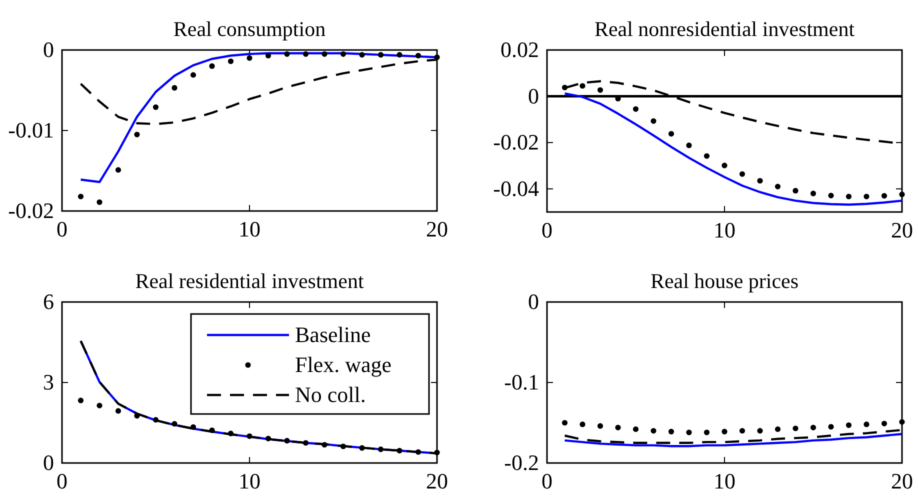  What do you see at coordinates (724, 29) in the screenshot?
I see `chart-title: Real nonresidential investment` at bounding box center [724, 29].